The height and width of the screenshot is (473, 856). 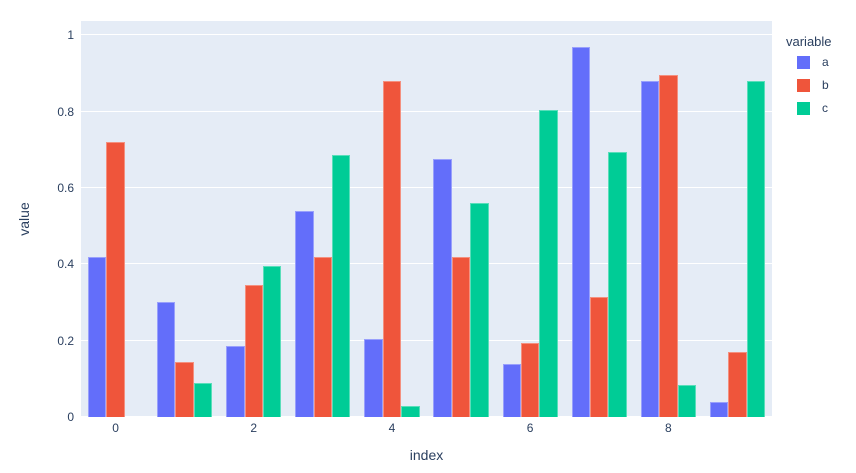 I want to click on x-tick-label: 6, so click(x=530, y=428).